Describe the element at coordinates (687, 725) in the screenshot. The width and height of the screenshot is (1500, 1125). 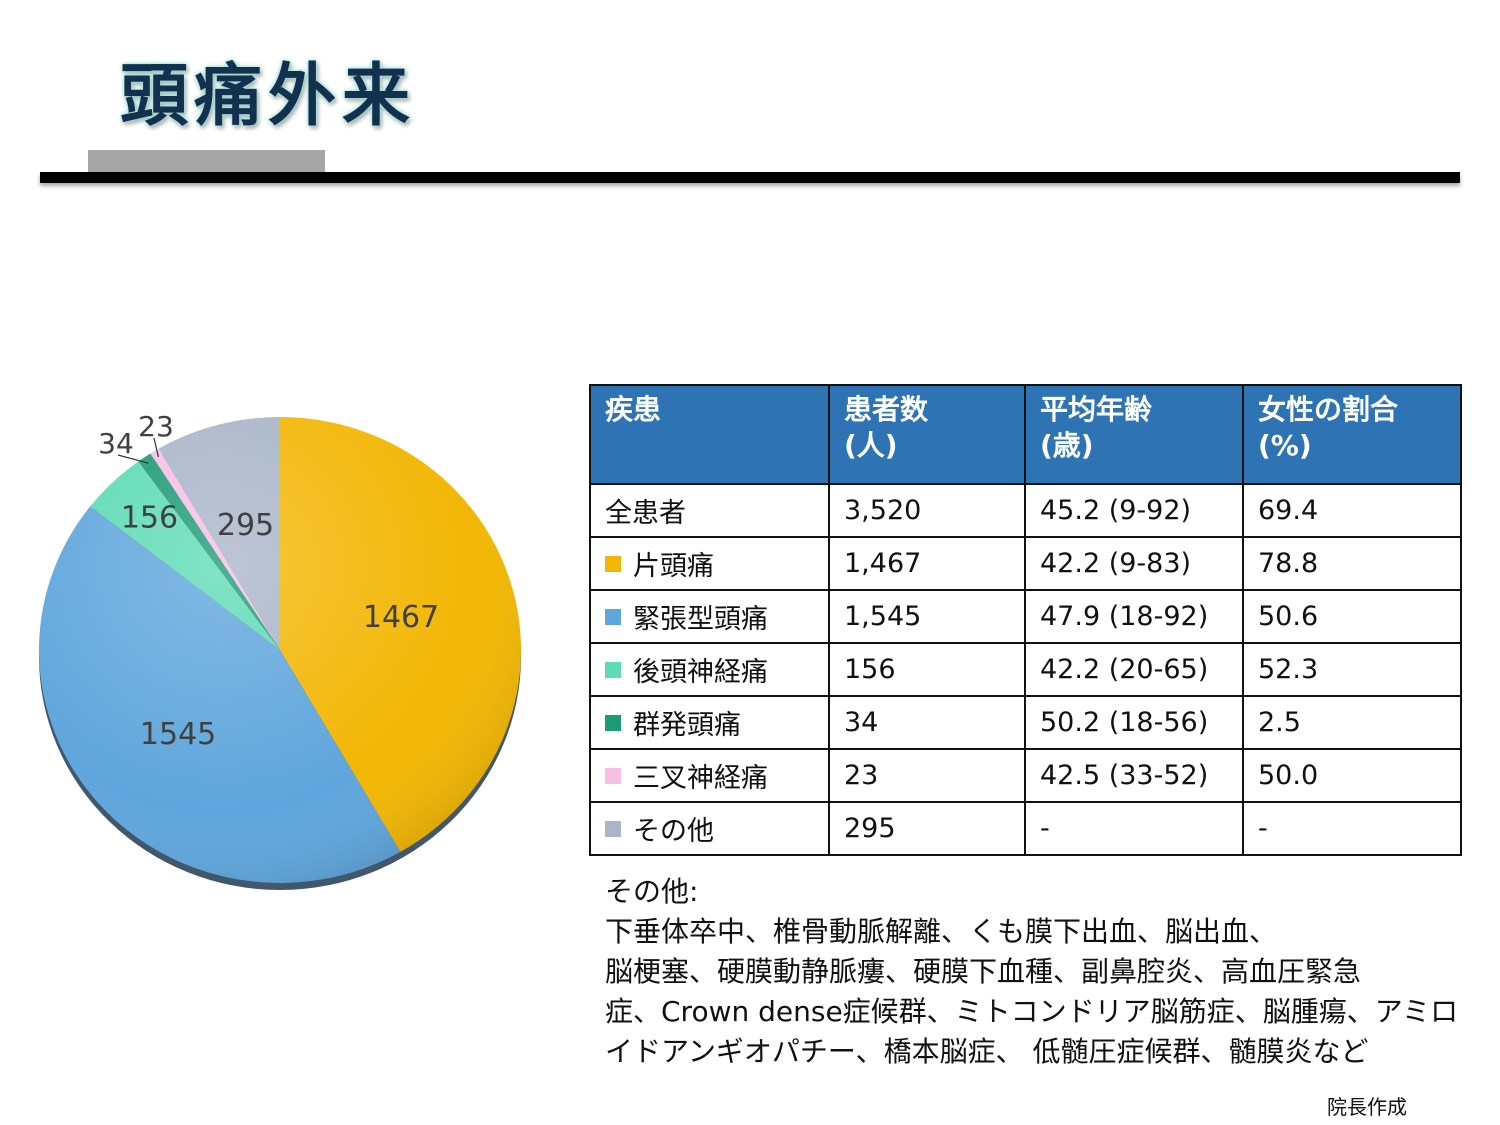
I see `disease-name: 群発頭痛` at that location.